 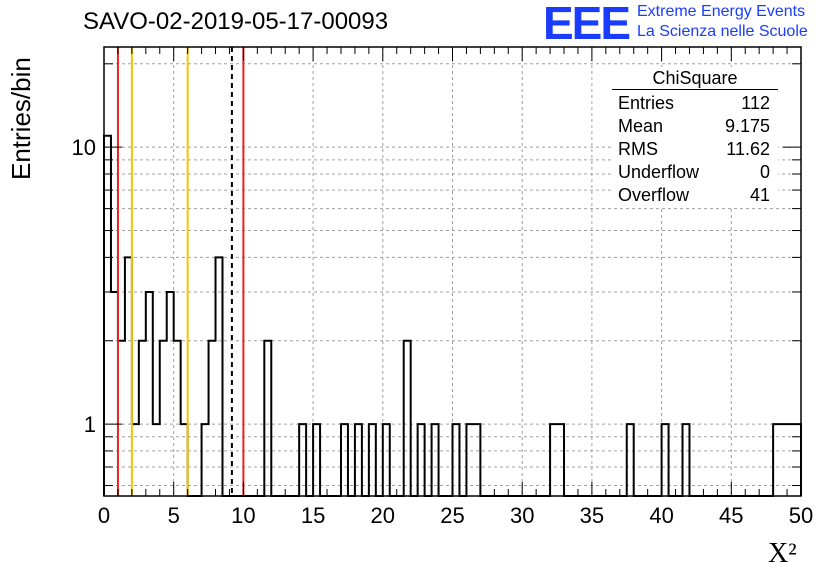 What do you see at coordinates (236, 21) in the screenshot?
I see `chart-title: SAVO-02-2019-05-17-00093` at bounding box center [236, 21].